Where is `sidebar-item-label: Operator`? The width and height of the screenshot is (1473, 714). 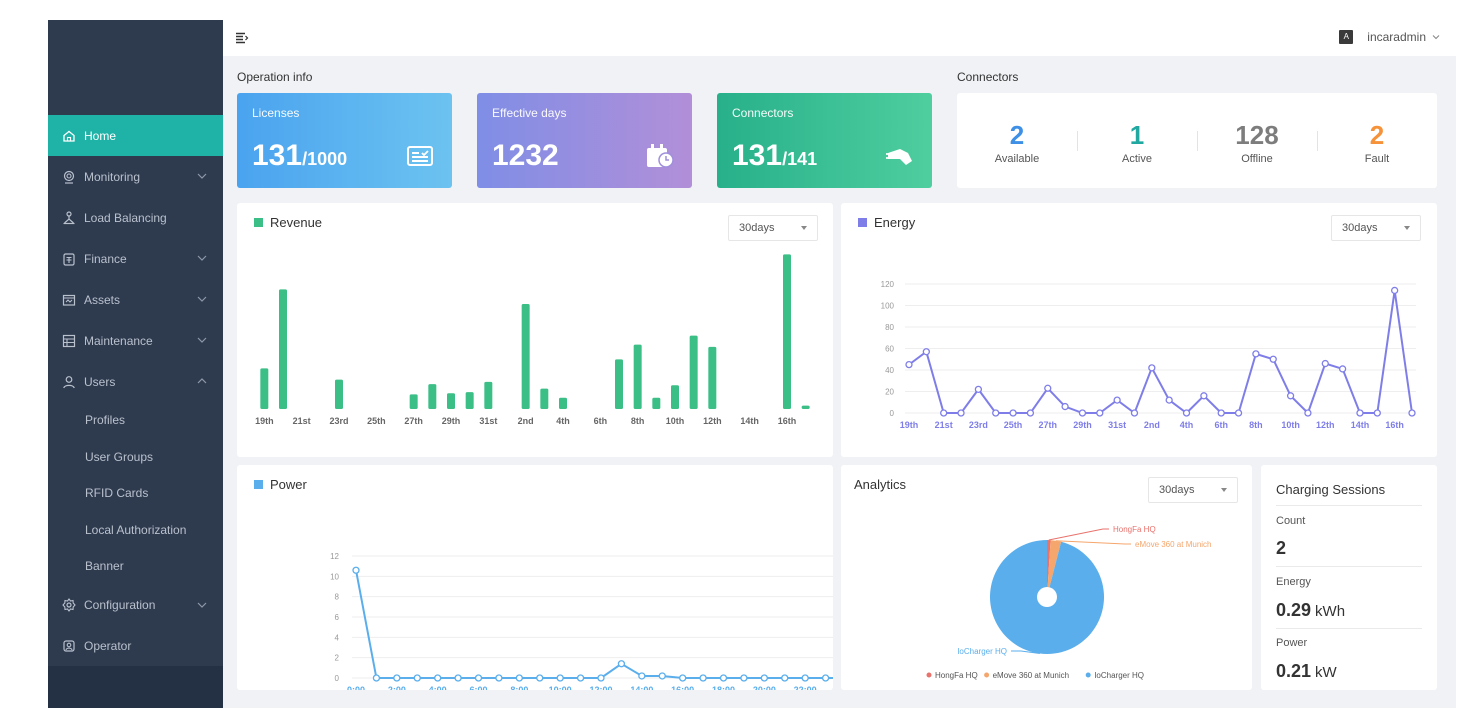
sidebar-item-label: Operator is located at coordinates (108, 646).